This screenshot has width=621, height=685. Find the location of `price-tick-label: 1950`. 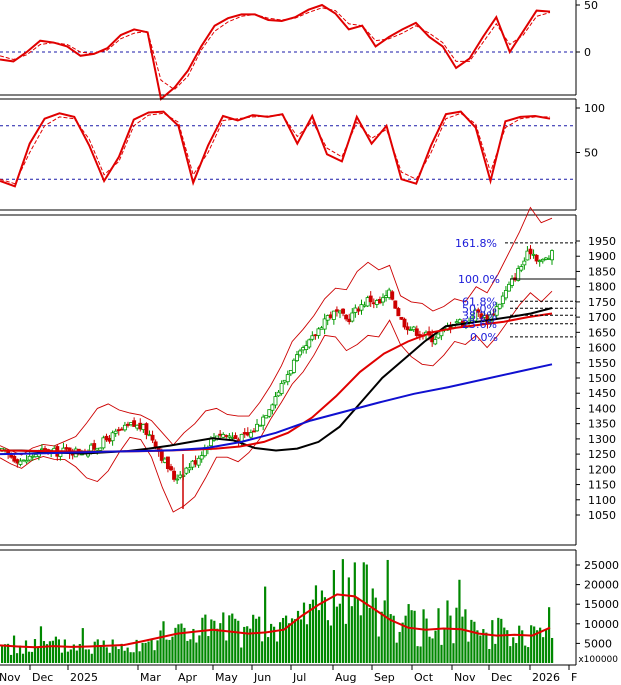

price-tick-label: 1950 is located at coordinates (602, 241).